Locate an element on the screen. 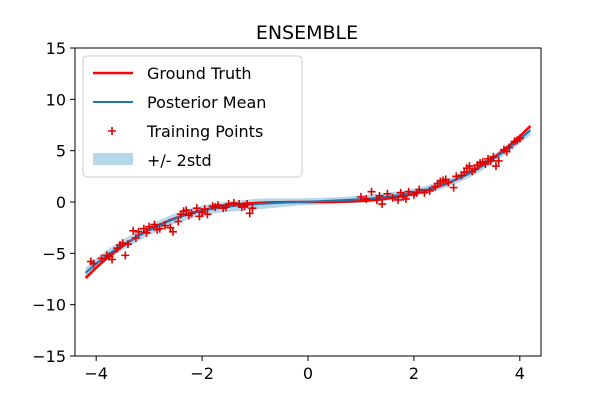 The height and width of the screenshot is (400, 600). x-tick-label: −4 is located at coordinates (96, 373).